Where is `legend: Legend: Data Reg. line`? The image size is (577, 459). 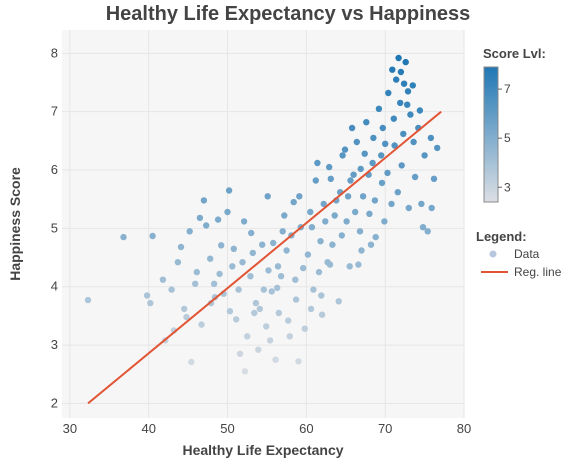 legend: Legend: Data Reg. line is located at coordinates (519, 254).